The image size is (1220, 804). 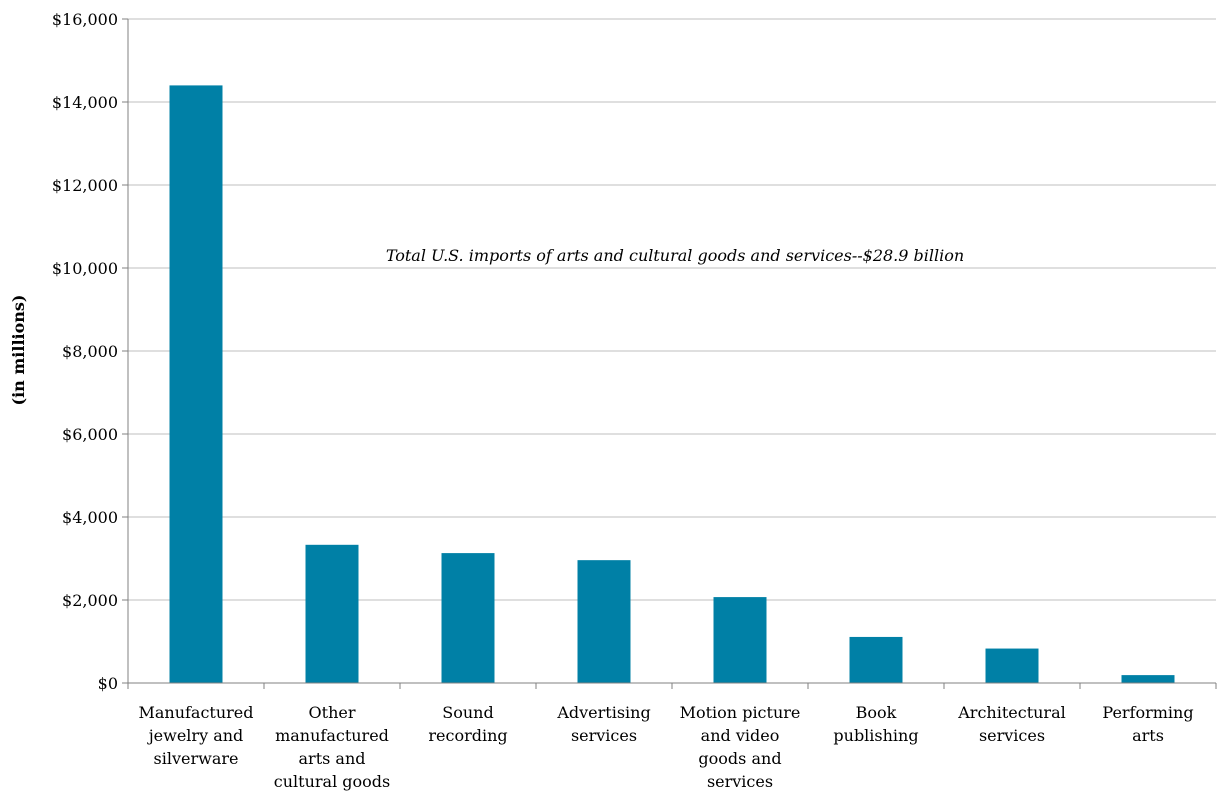 I want to click on x-category-label: Architectural services, so click(x=1011, y=724).